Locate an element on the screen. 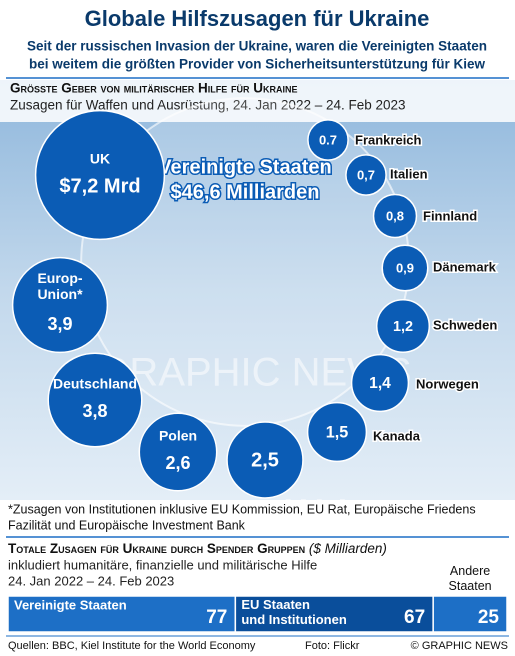 The image size is (515, 656). value-label: 1,2 is located at coordinates (403, 327).